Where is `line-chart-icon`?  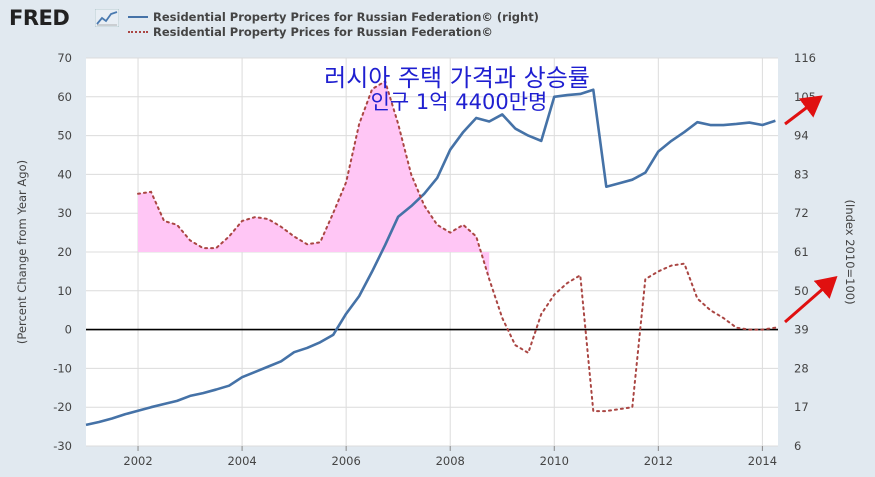 line-chart-icon is located at coordinates (107, 18).